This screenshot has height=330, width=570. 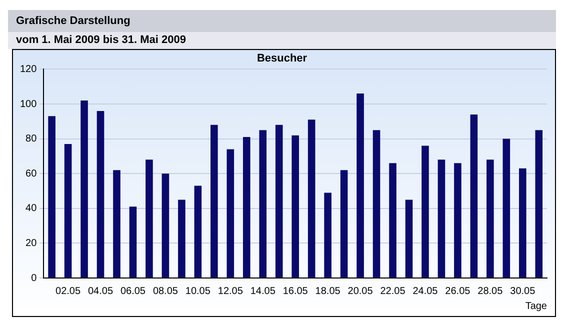 What do you see at coordinates (425, 291) in the screenshot?
I see `x-tick-label: 24.05` at bounding box center [425, 291].